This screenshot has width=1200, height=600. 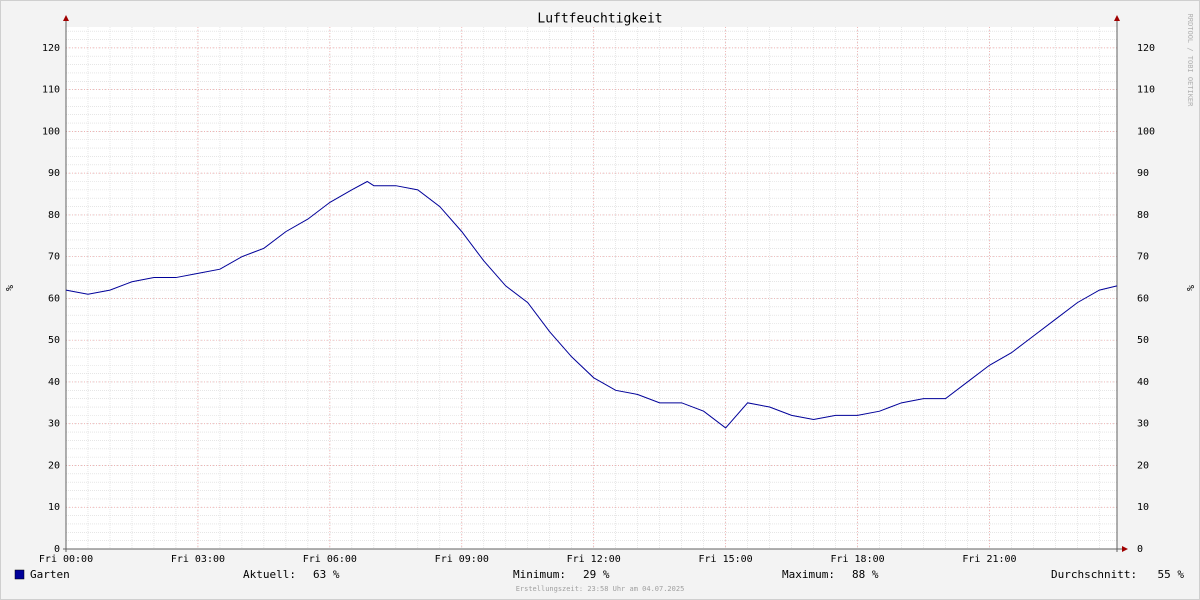 What do you see at coordinates (50, 574) in the screenshot?
I see `legend-label: Garten` at bounding box center [50, 574].